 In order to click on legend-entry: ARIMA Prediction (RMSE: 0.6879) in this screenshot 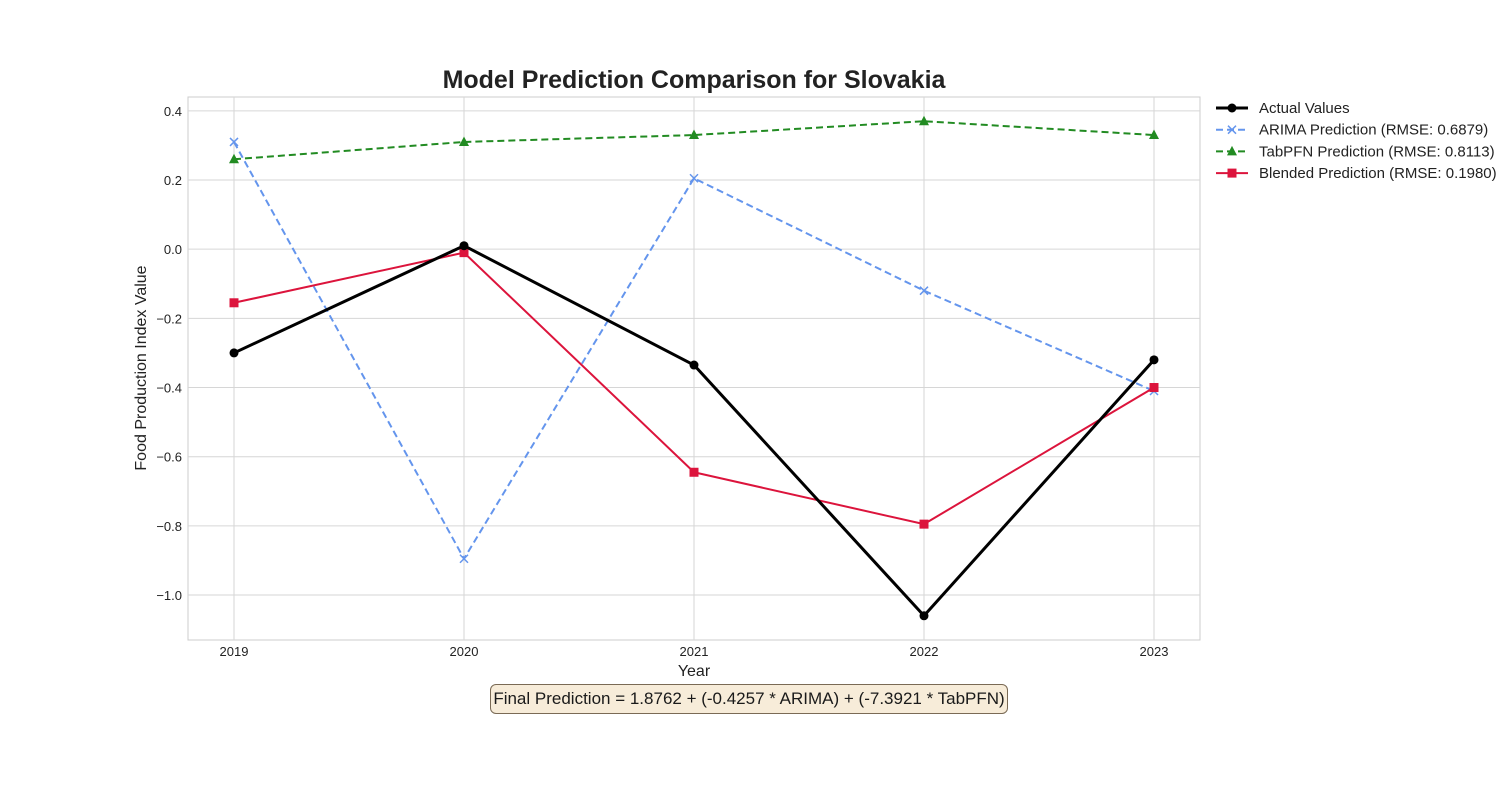, I will do `click(1352, 130)`.